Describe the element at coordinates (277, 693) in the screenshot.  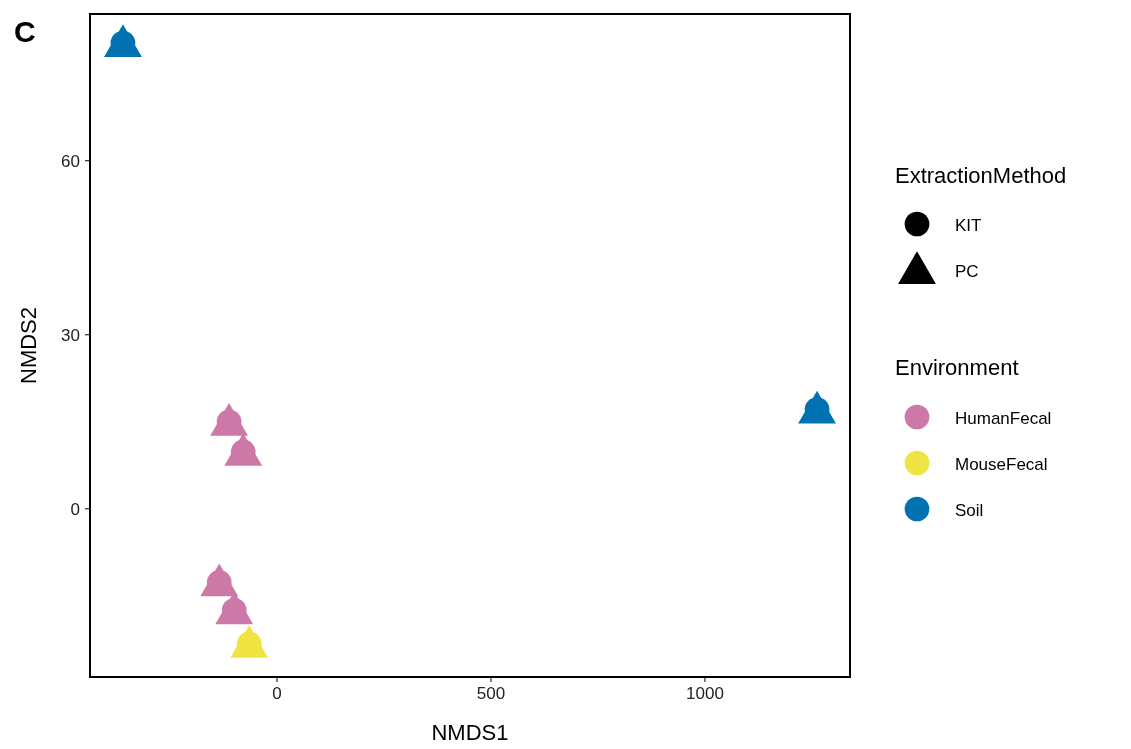
I see `x-tick-label: 0` at that location.